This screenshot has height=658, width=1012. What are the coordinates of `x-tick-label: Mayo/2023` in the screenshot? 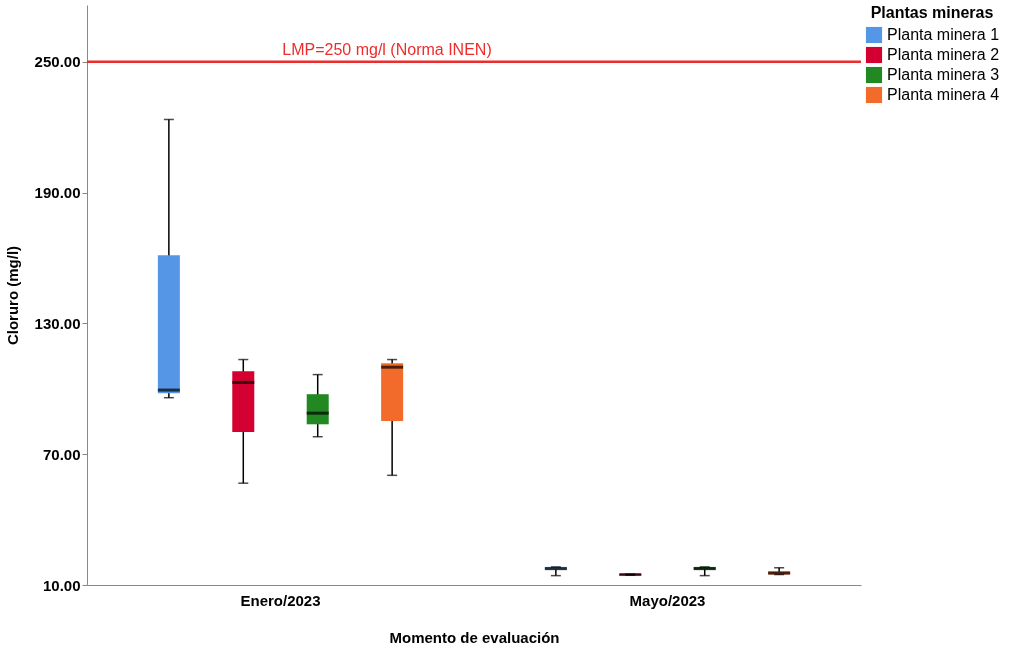 It's located at (667, 600).